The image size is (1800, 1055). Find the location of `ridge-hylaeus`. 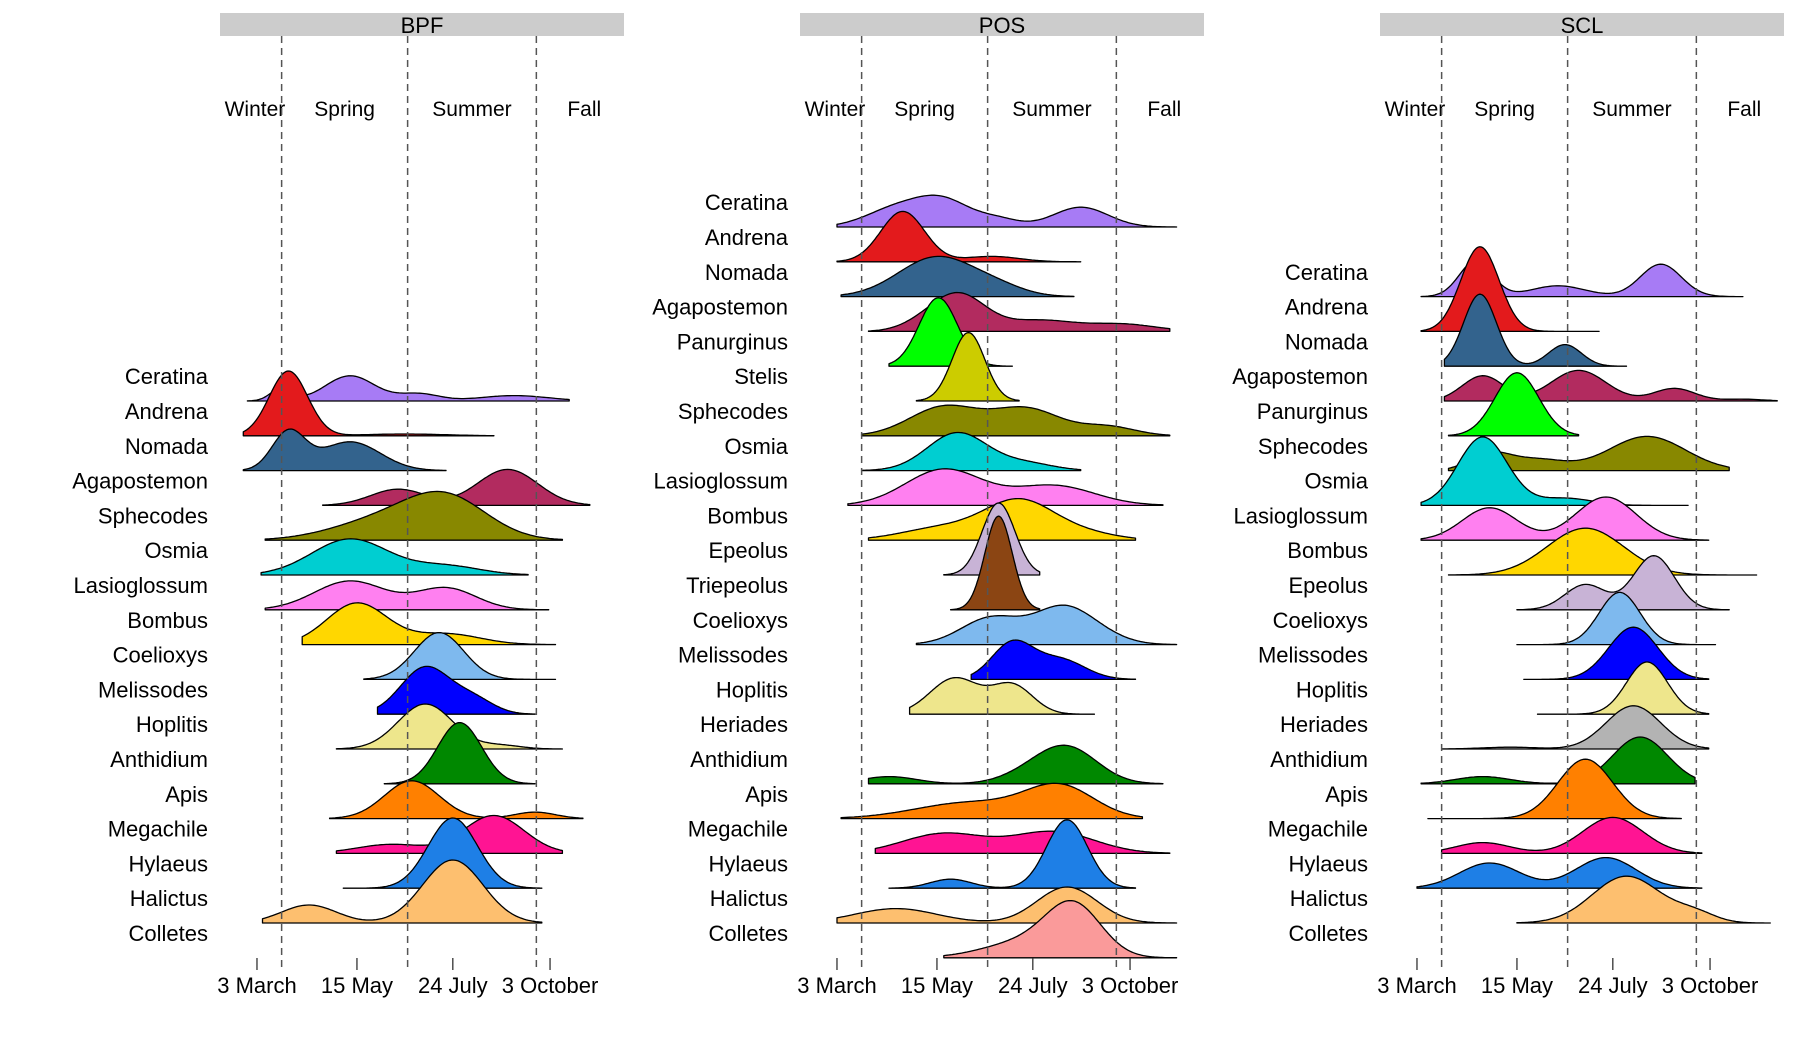

ridge-hylaeus is located at coordinates (1559, 872).